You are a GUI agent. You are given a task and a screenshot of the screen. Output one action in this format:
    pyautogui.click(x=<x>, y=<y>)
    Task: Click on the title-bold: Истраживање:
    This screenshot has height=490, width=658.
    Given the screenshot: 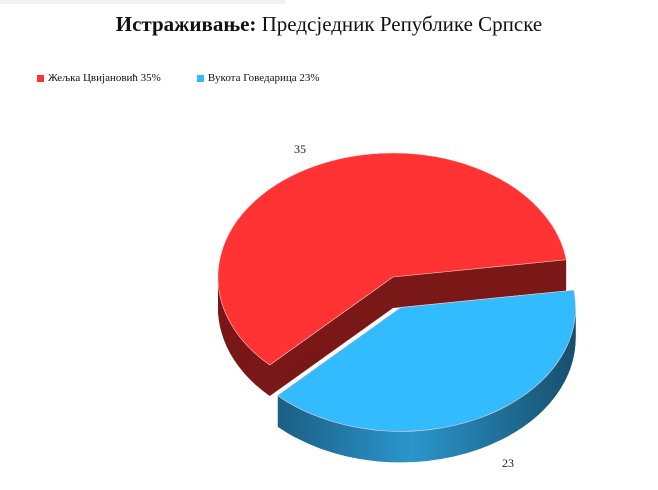 What is the action you would take?
    pyautogui.click(x=186, y=24)
    